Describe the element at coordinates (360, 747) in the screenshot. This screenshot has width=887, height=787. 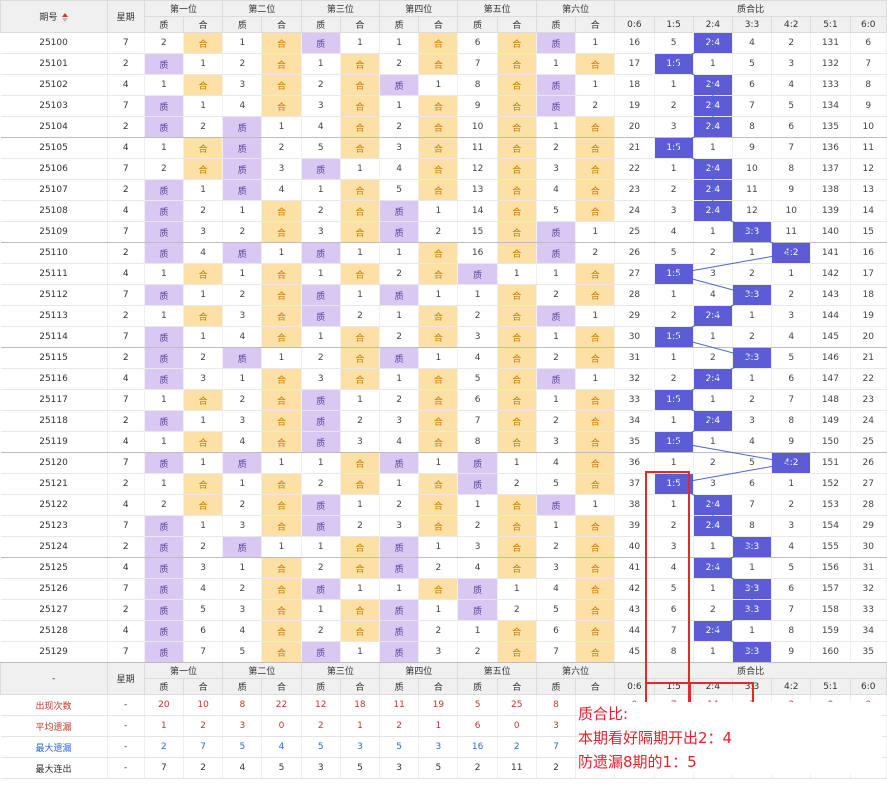
I see `stats-value: 3` at that location.